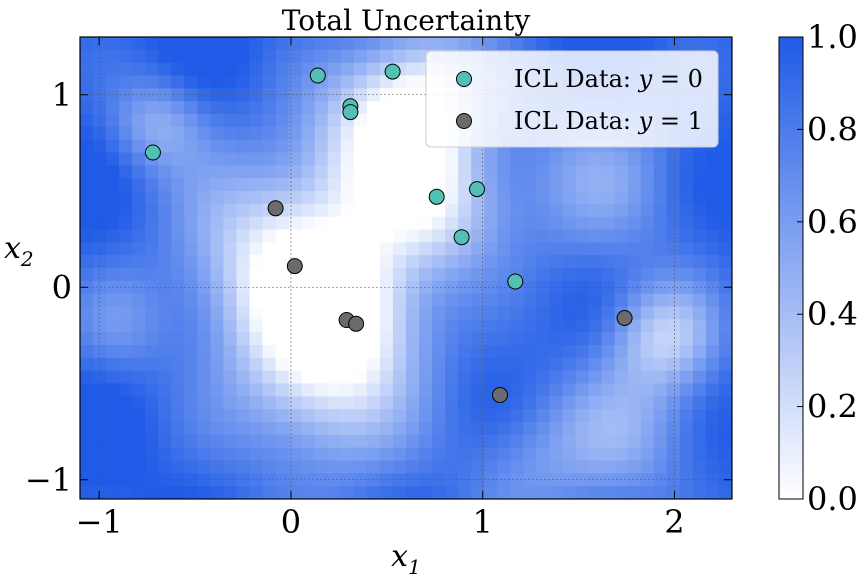 The width and height of the screenshot is (858, 578). Describe the element at coordinates (99, 522) in the screenshot. I see `x-tick-label: −1` at that location.